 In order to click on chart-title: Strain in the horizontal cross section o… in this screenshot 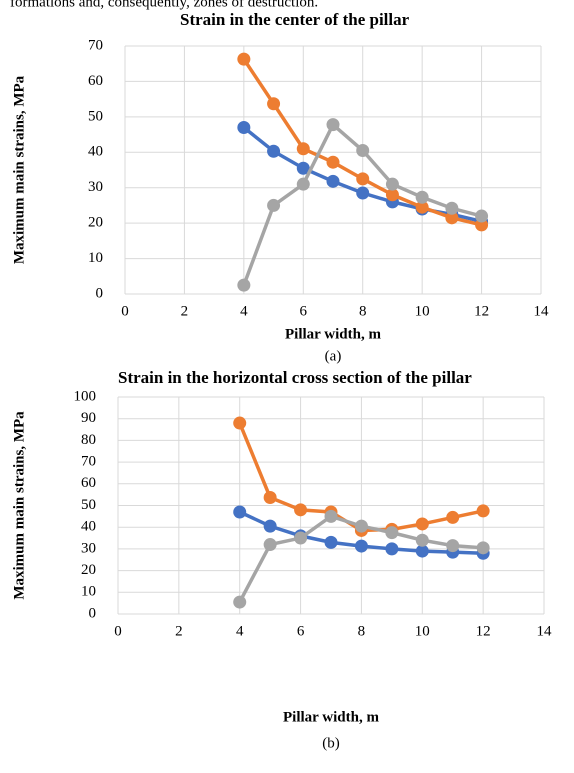, I will do `click(295, 377)`.